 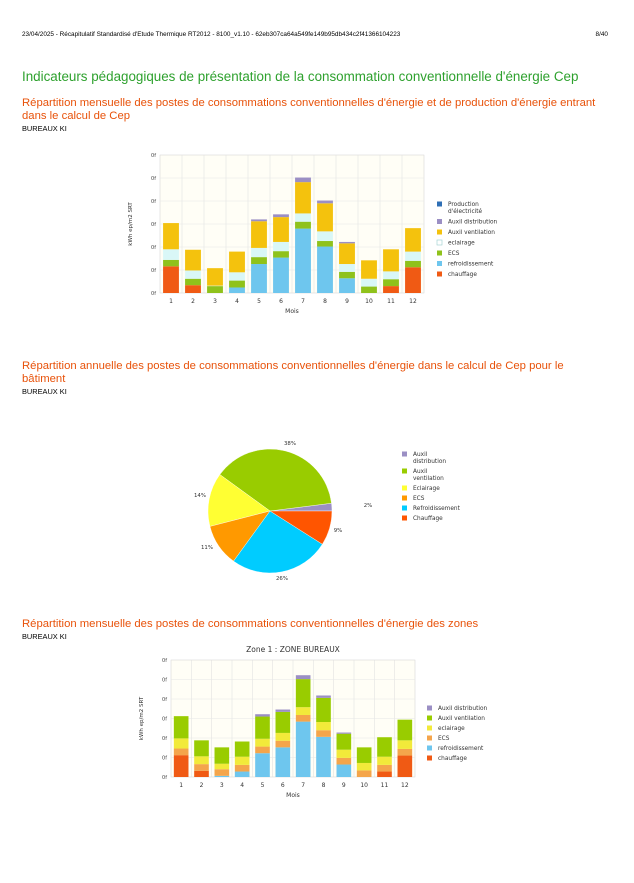 I want to click on legend-label: d'électricité, so click(x=465, y=211).